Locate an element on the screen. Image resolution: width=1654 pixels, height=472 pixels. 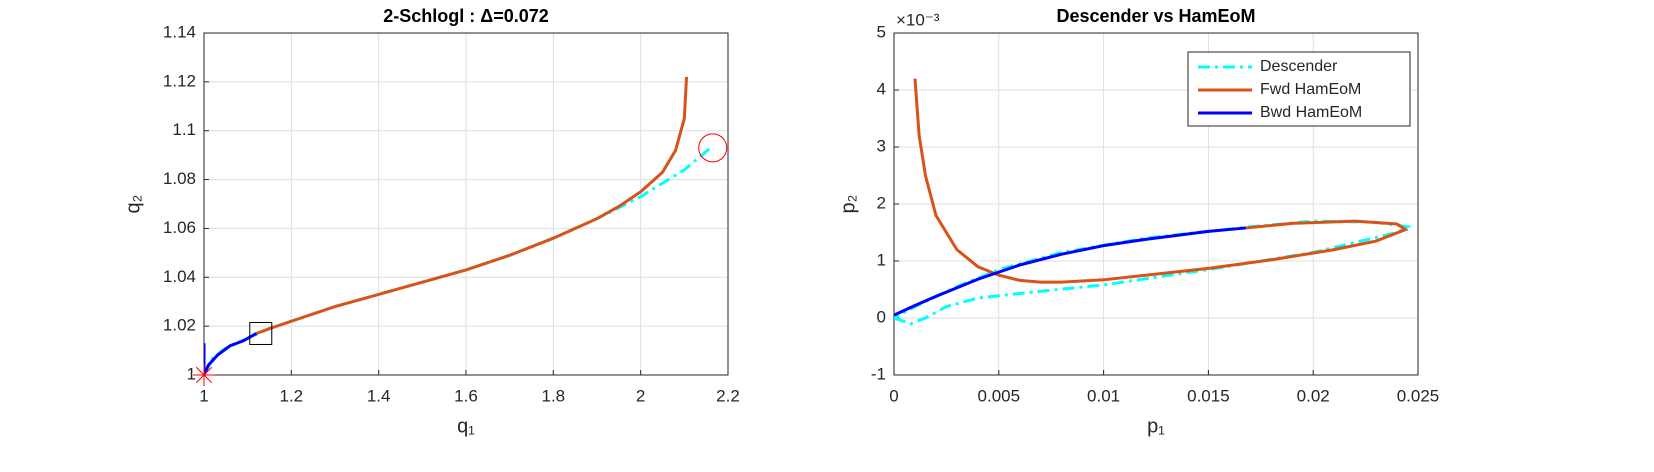
x-tick-label: 2.2 is located at coordinates (728, 395).